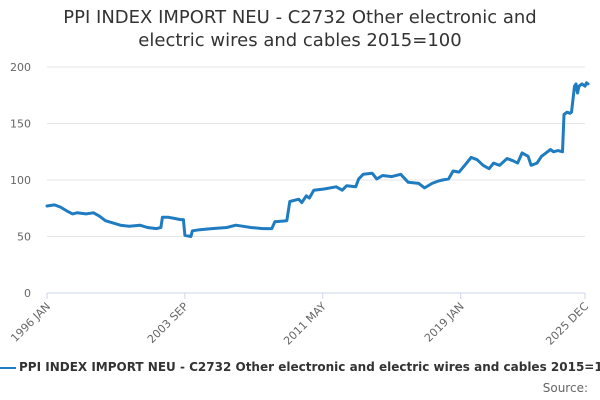 The height and width of the screenshot is (400, 600). I want to click on y-tick-label: 100, so click(20, 180).